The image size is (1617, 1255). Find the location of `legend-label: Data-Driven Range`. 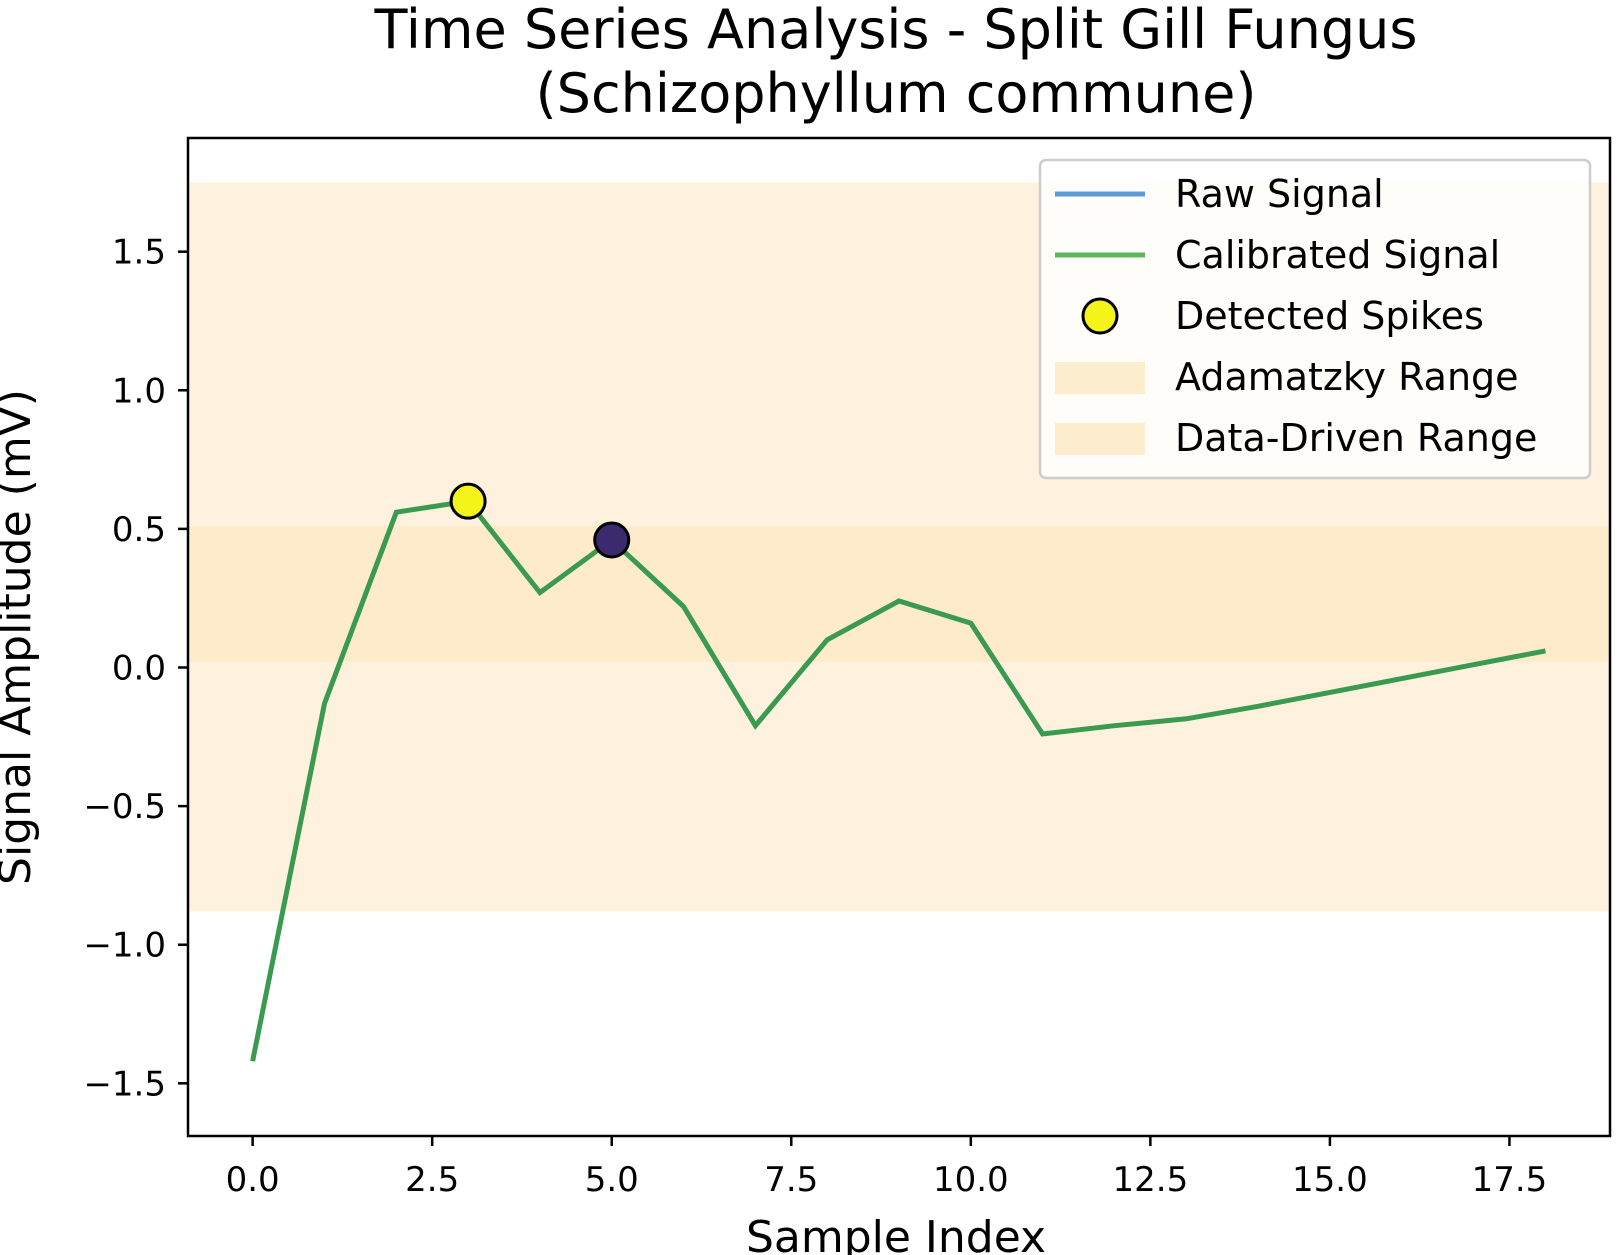

legend-label: Data-Driven Range is located at coordinates (1356, 438).